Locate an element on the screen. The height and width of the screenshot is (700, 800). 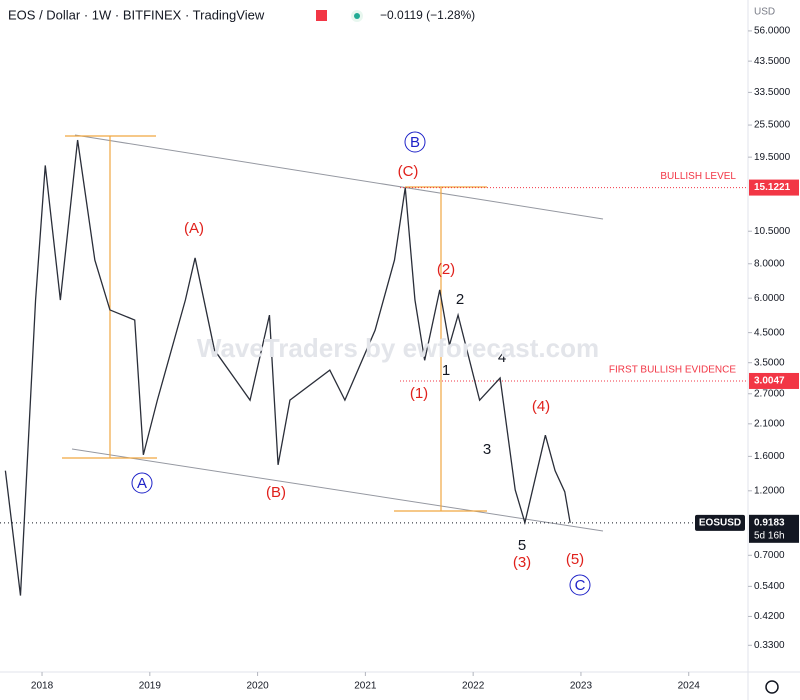
y-tick-label: 19.5000 is located at coordinates (772, 157).